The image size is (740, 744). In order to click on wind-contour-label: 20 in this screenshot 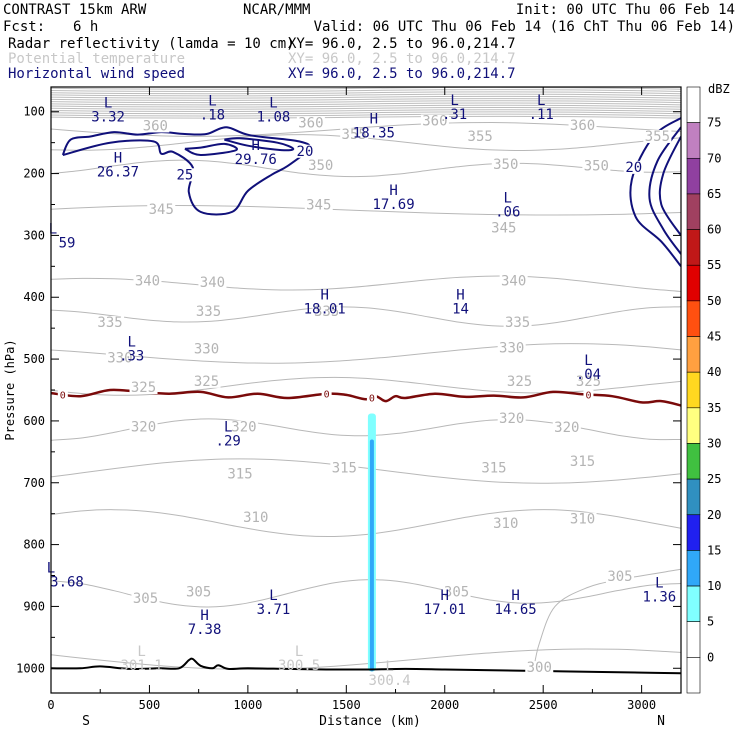, I will do `click(305, 152)`.